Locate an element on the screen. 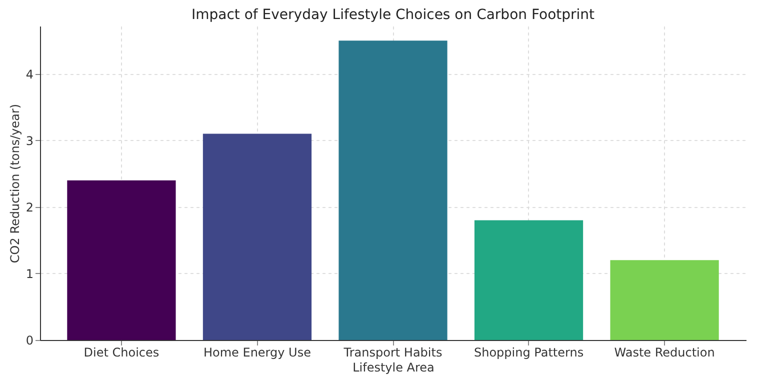  x-tick-label: Shopping Patterns is located at coordinates (529, 353).